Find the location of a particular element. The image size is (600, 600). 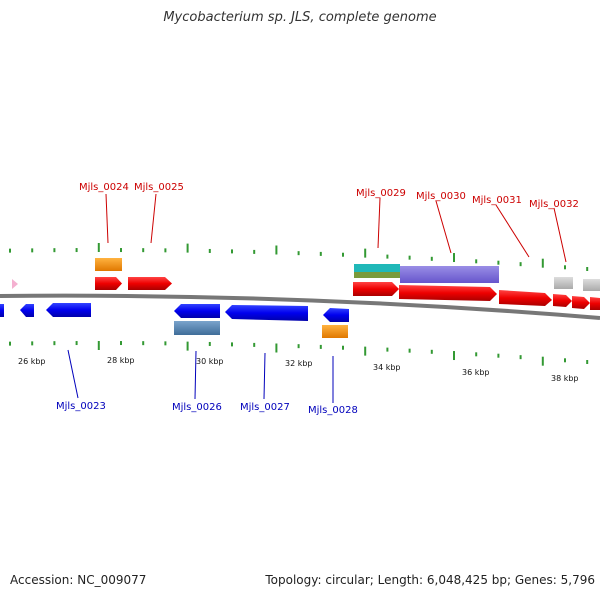

gene-label-forward: Mjls_0024 is located at coordinates (104, 187).